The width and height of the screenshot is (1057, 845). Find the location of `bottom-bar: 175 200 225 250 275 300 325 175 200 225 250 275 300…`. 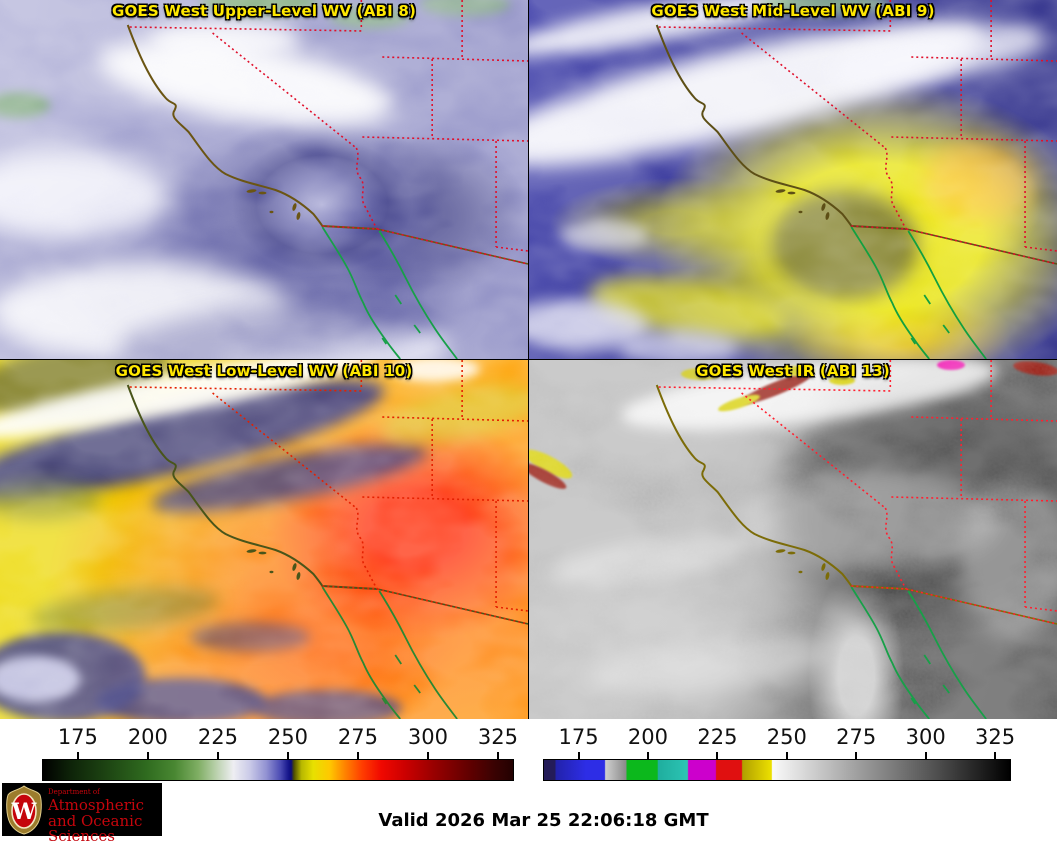

bottom-bar: 175 200 225 250 275 300 325 175 200 225 250 275 300… is located at coordinates (528, 781).